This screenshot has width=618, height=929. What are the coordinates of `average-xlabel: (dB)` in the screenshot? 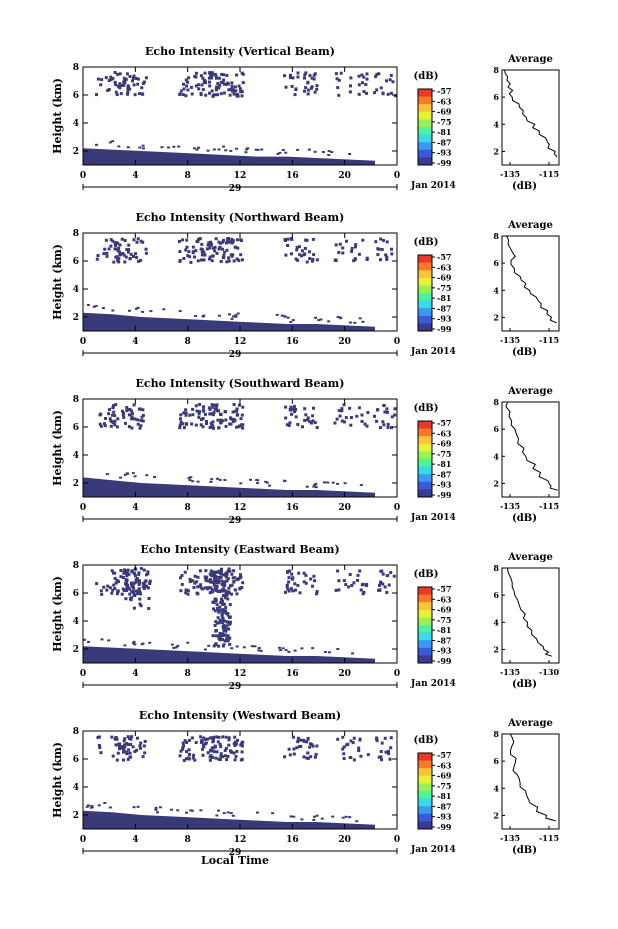 It's located at (524, 684).